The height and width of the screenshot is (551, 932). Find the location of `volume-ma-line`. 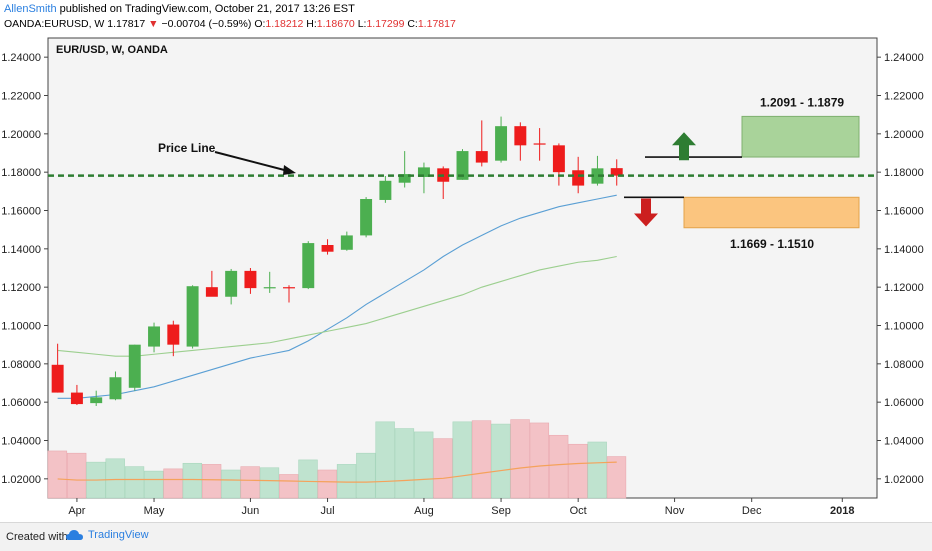

volume-ma-line is located at coordinates (337, 472).